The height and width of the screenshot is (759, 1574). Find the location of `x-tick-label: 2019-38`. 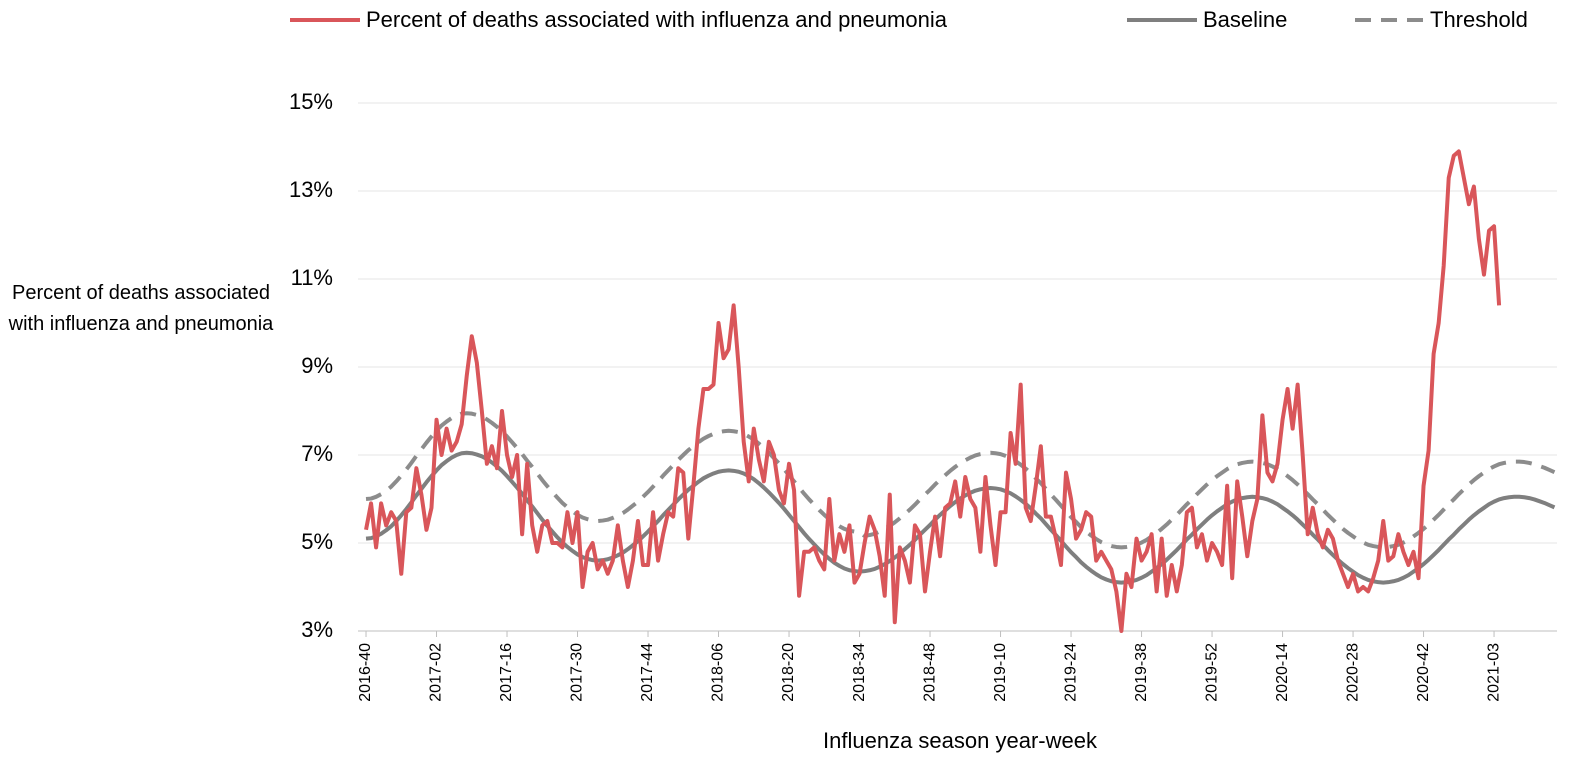

x-tick-label: 2019-38 is located at coordinates (1141, 672).